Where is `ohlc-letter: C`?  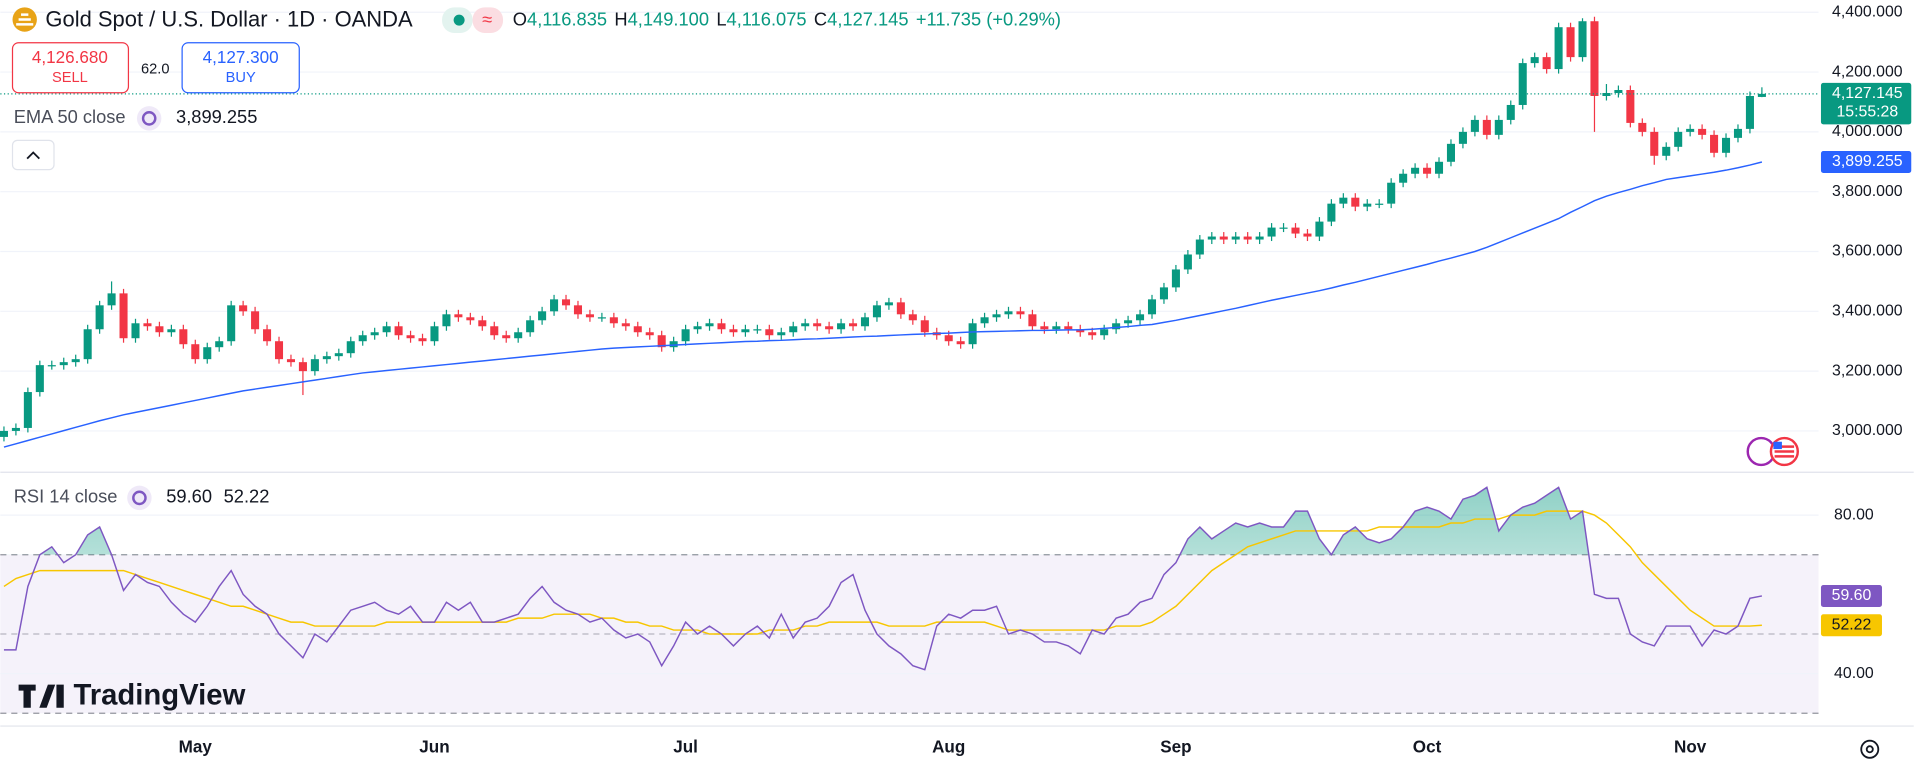 ohlc-letter: C is located at coordinates (820, 19).